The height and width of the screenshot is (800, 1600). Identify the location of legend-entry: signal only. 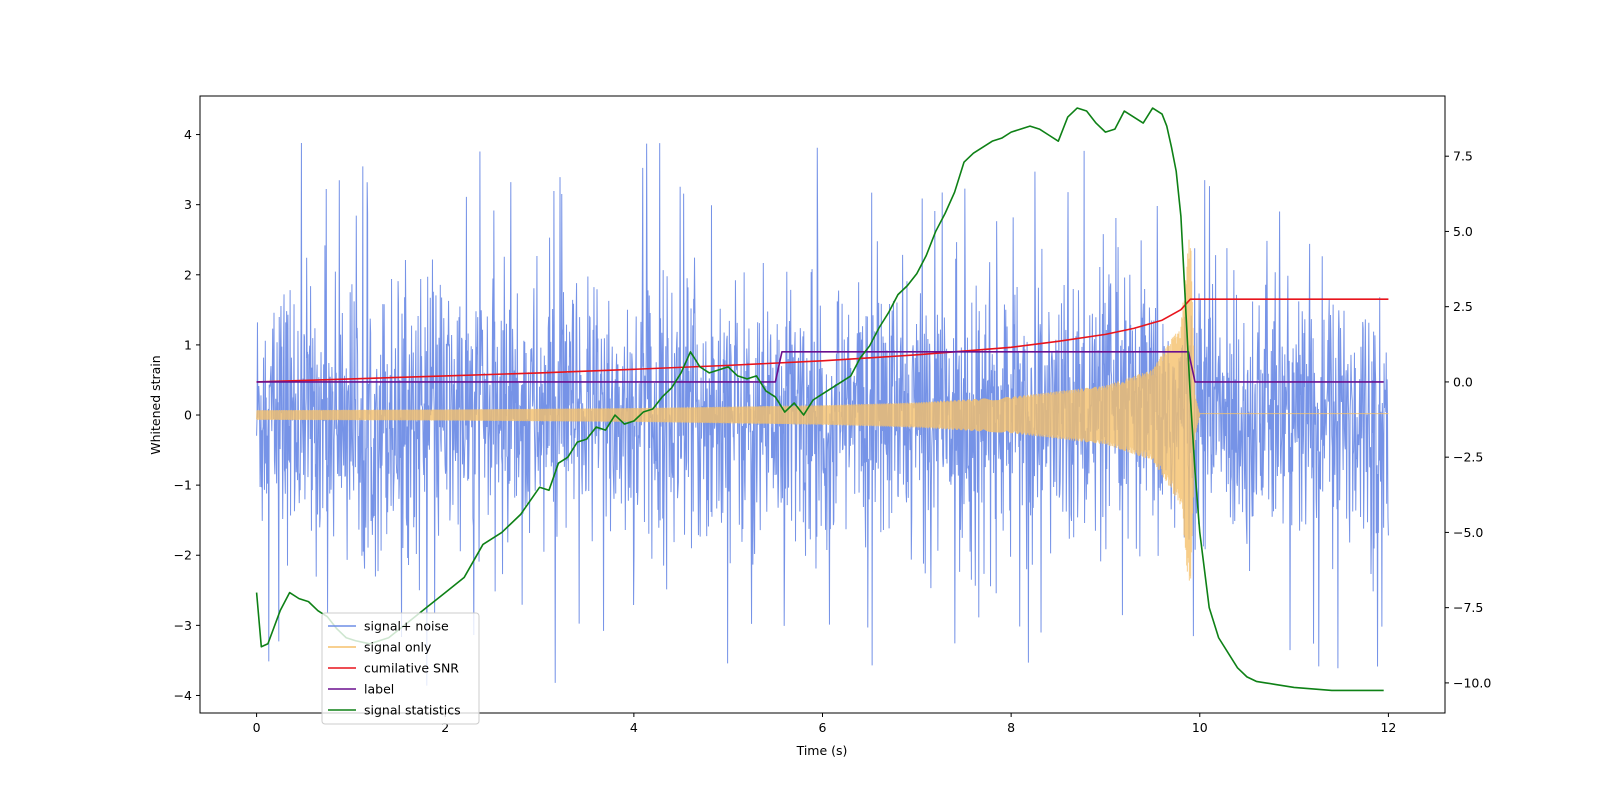
(398, 647).